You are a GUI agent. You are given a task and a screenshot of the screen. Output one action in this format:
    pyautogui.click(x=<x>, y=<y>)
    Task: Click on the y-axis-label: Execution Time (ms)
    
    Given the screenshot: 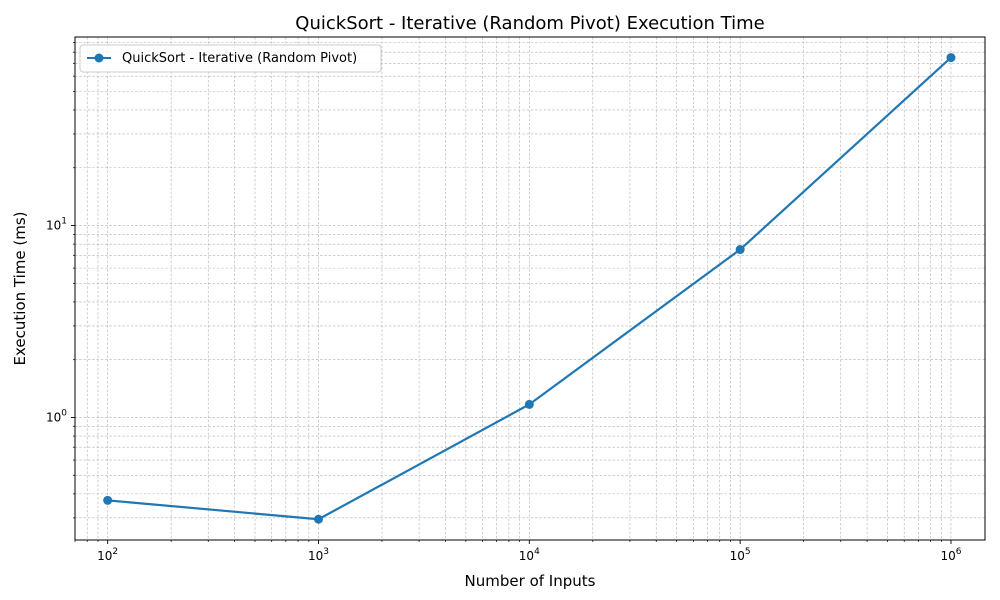 What is the action you would take?
    pyautogui.click(x=20, y=289)
    